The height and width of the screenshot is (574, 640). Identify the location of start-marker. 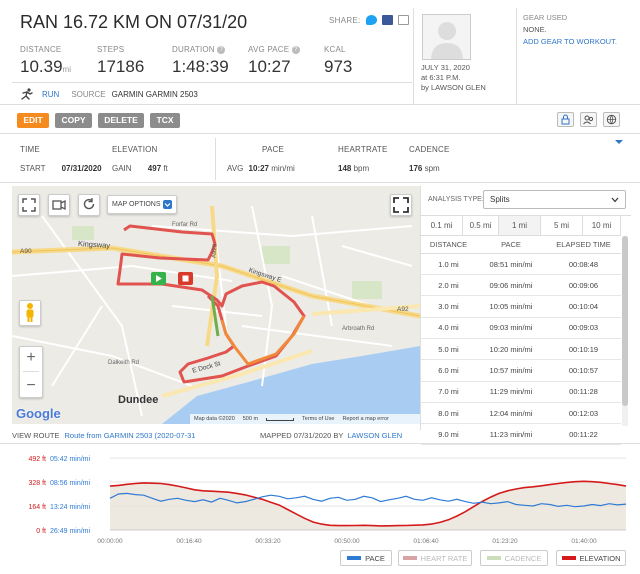
(158, 278).